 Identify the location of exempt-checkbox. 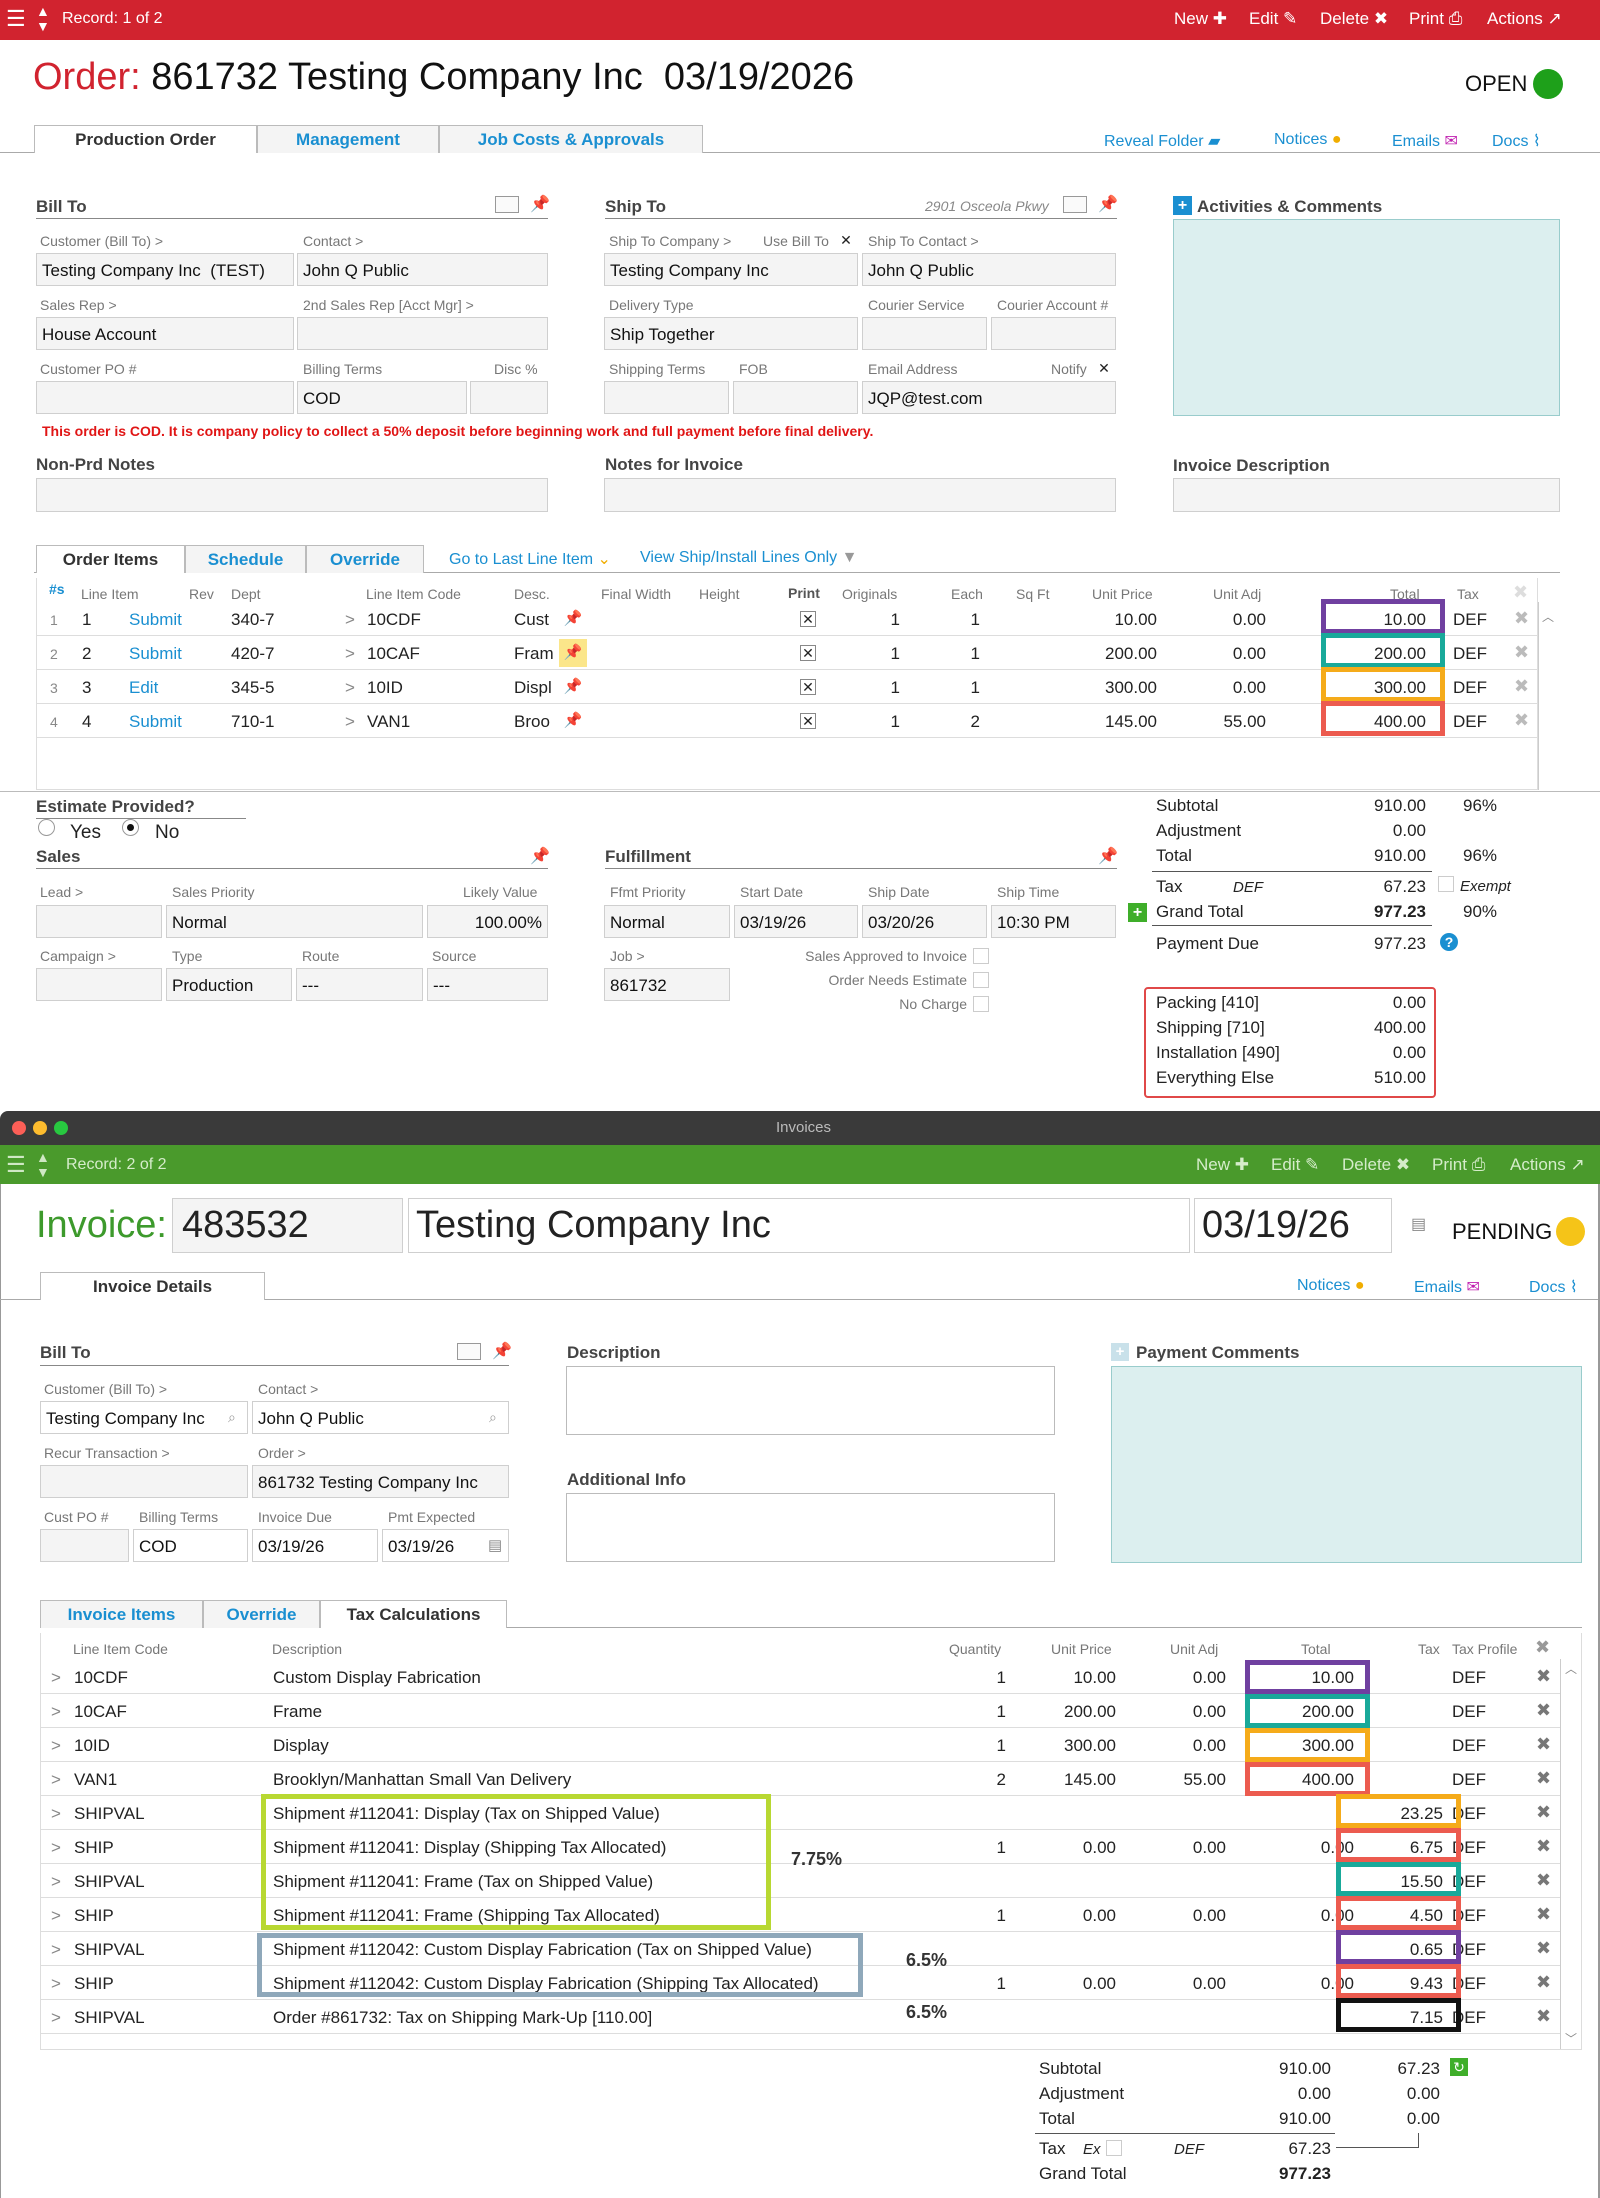
(1446, 884).